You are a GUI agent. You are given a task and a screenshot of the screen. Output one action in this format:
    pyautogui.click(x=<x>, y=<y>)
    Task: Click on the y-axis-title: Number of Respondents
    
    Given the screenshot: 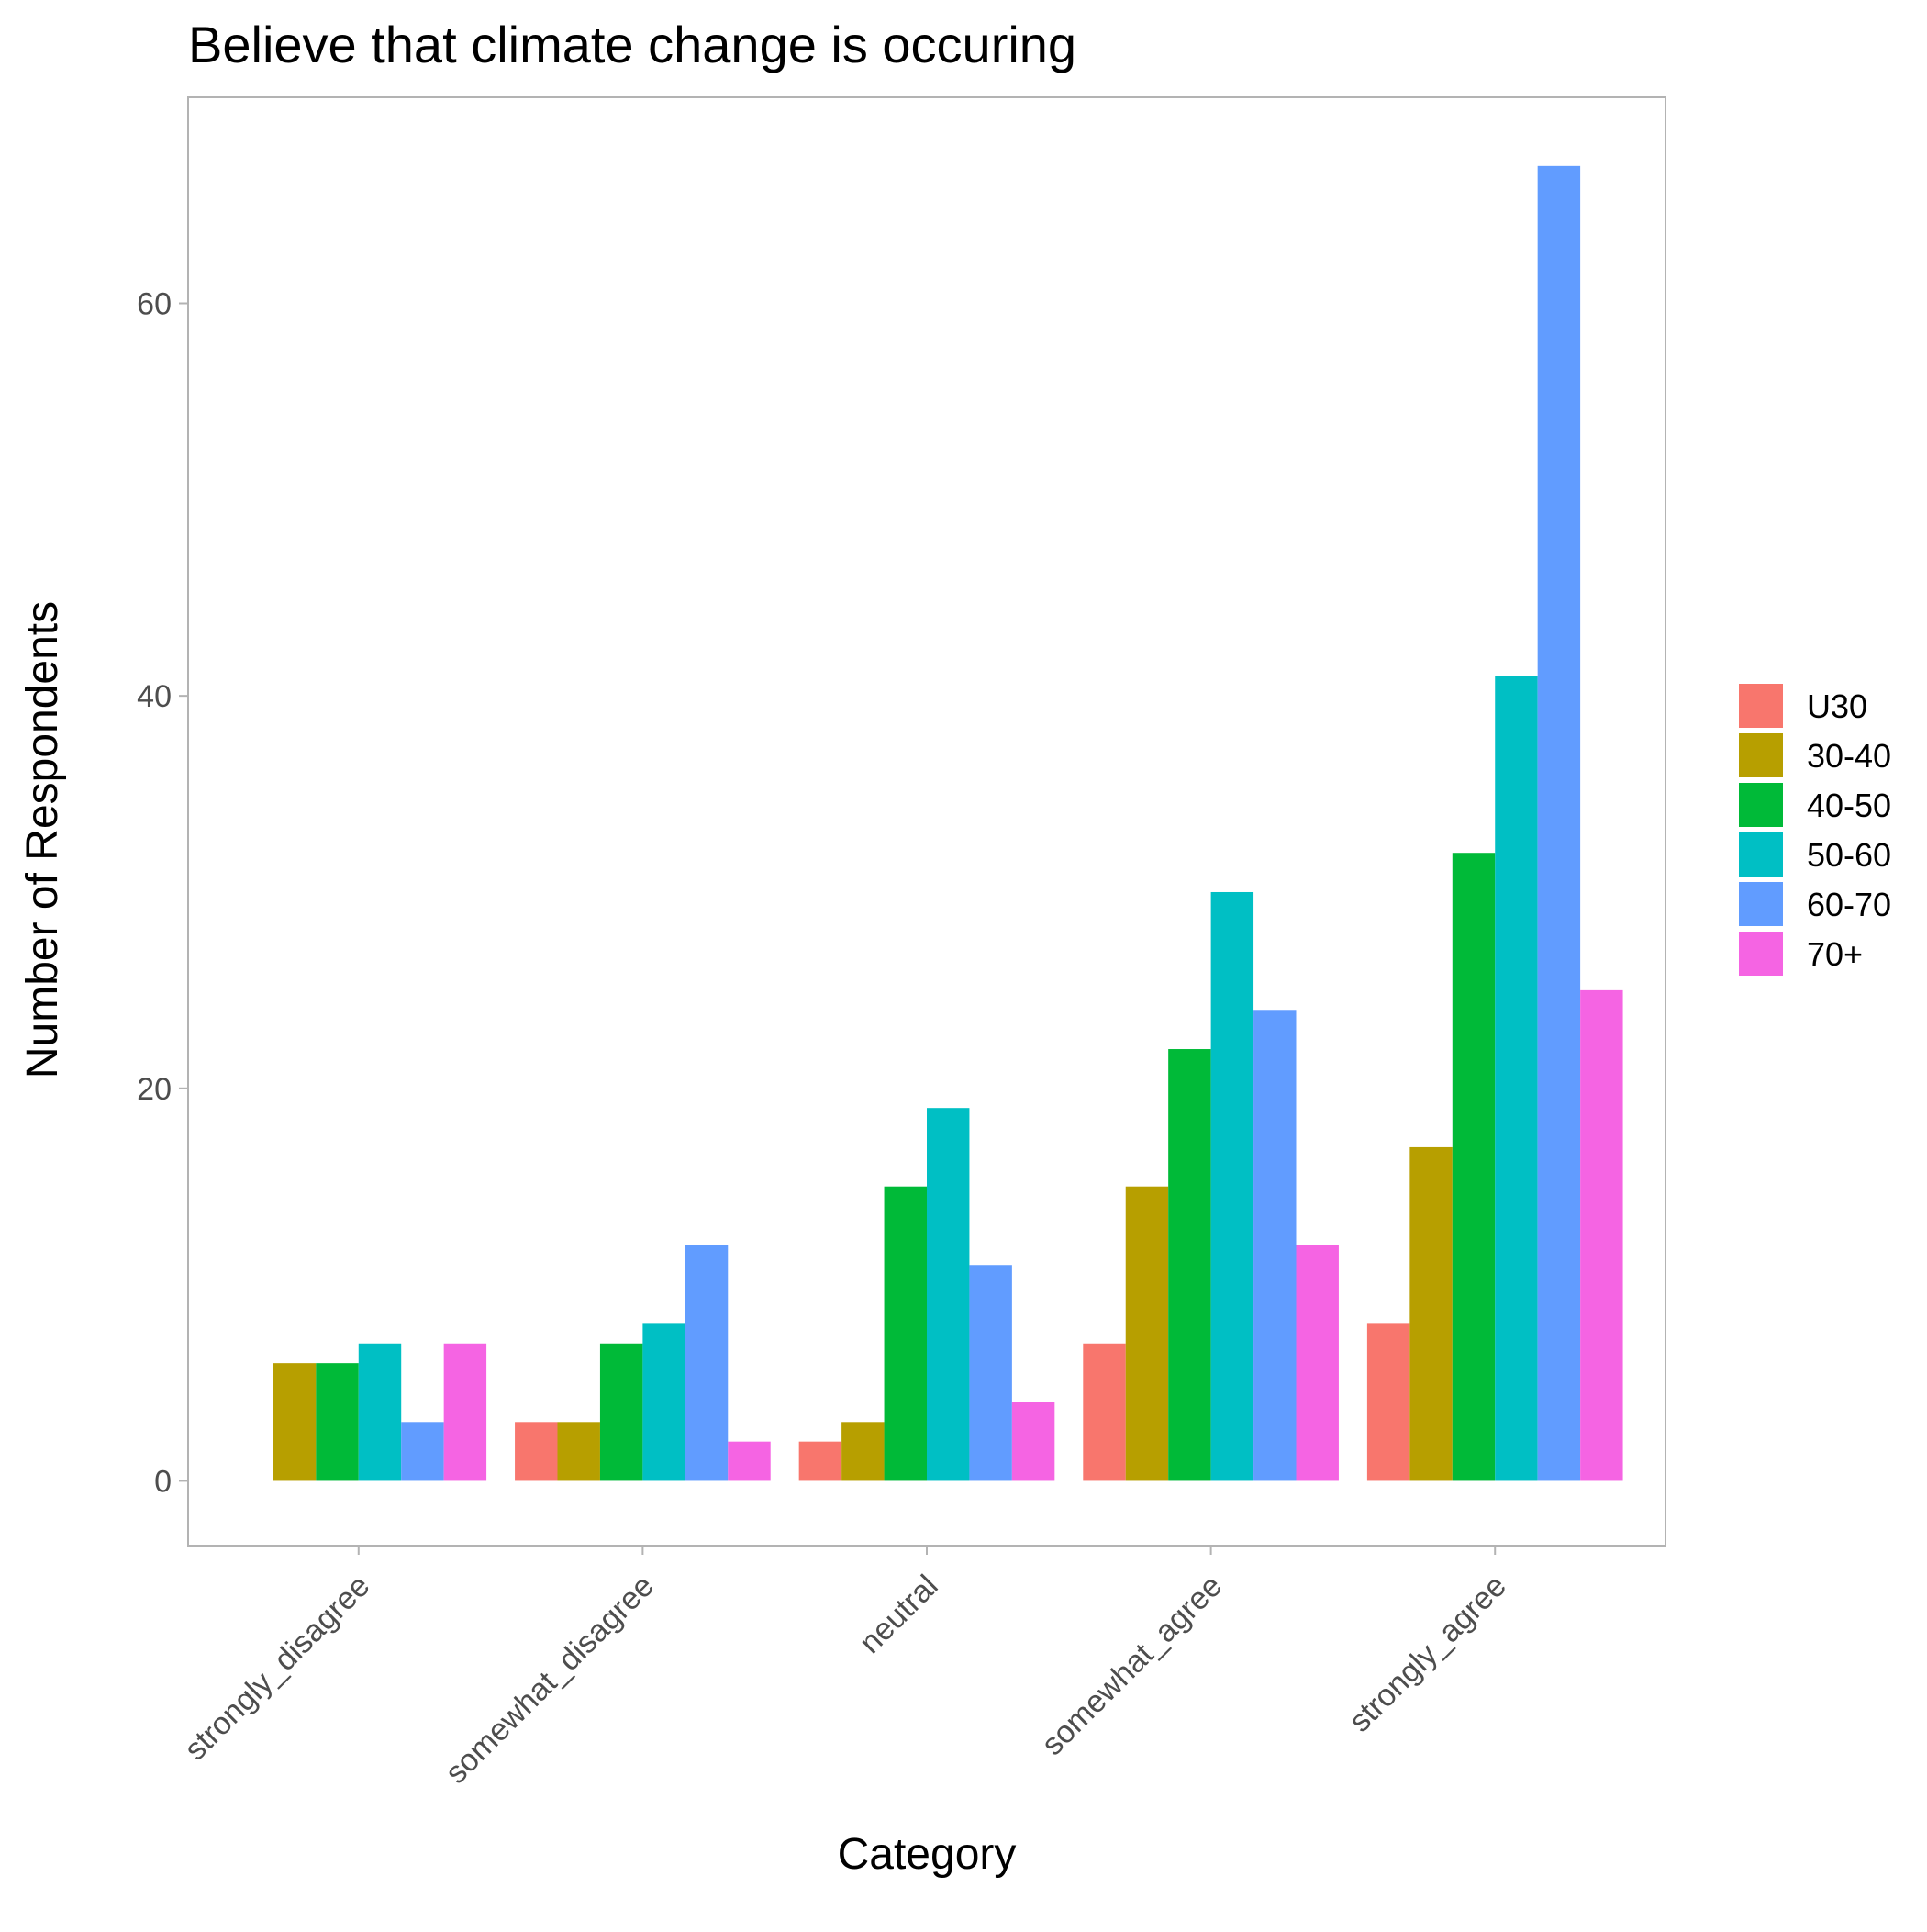 What is the action you would take?
    pyautogui.click(x=42, y=839)
    